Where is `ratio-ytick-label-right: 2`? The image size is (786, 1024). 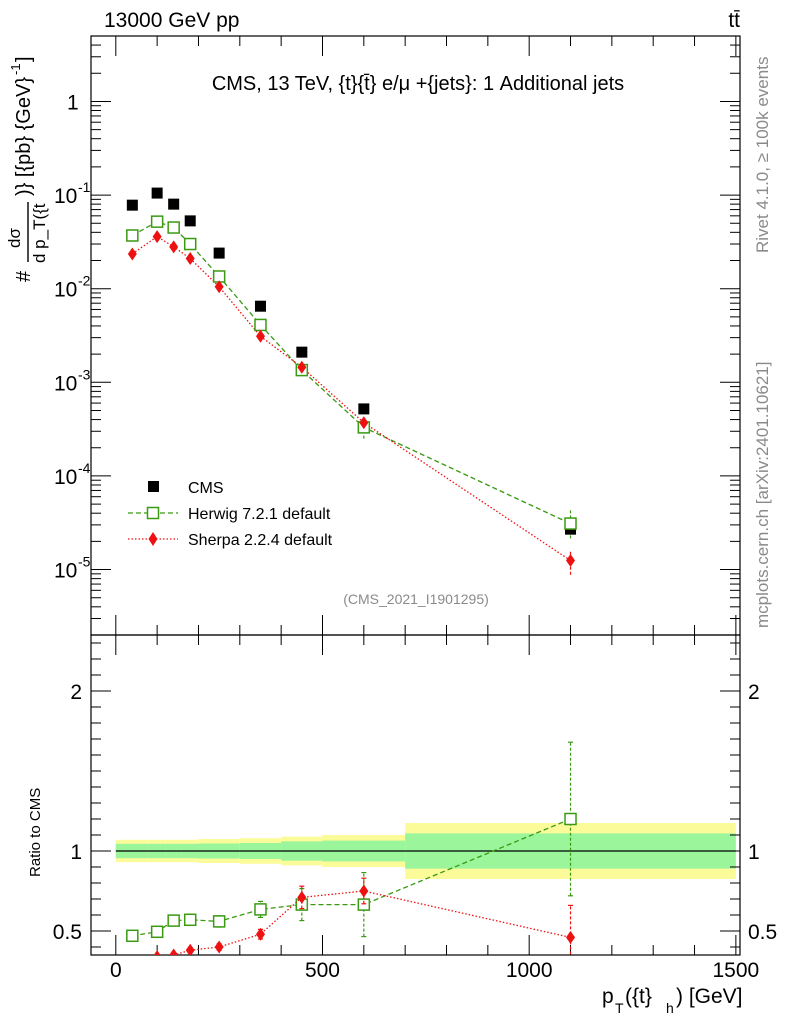 ratio-ytick-label-right: 2 is located at coordinates (754, 692).